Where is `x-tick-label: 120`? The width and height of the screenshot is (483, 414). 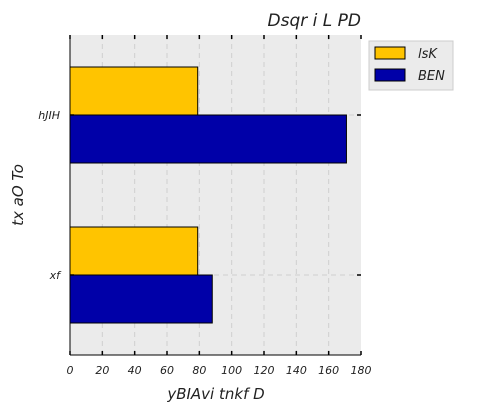
x-tick-label: 120 is located at coordinates (264, 370).